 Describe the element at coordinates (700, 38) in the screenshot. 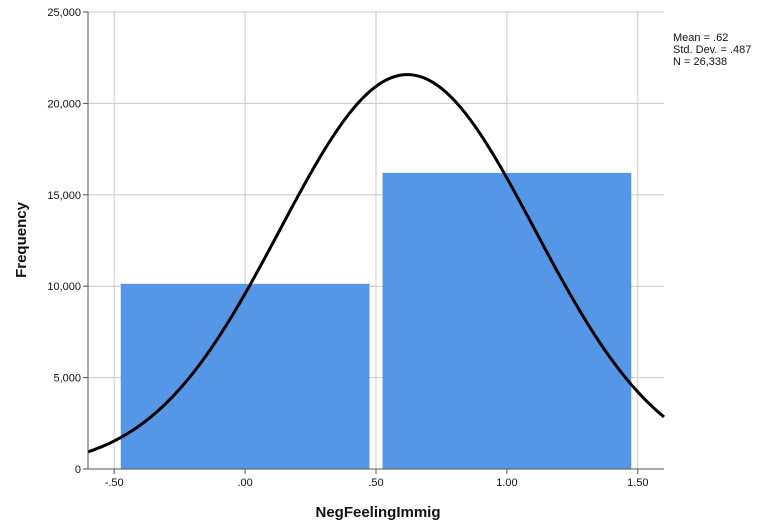

I see `stats-mean: Mean = .62` at that location.